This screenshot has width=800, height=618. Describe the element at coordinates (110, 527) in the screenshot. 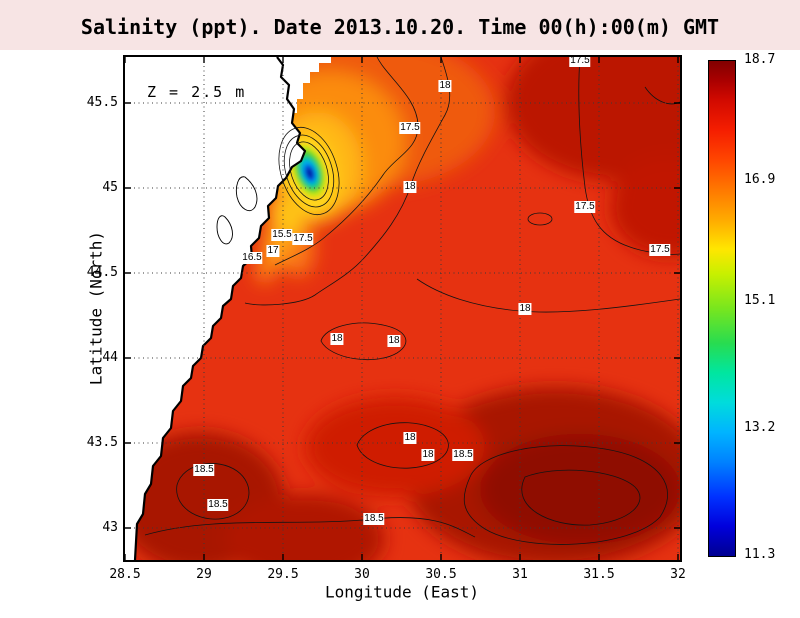

I see `y-tick-label: 43` at that location.